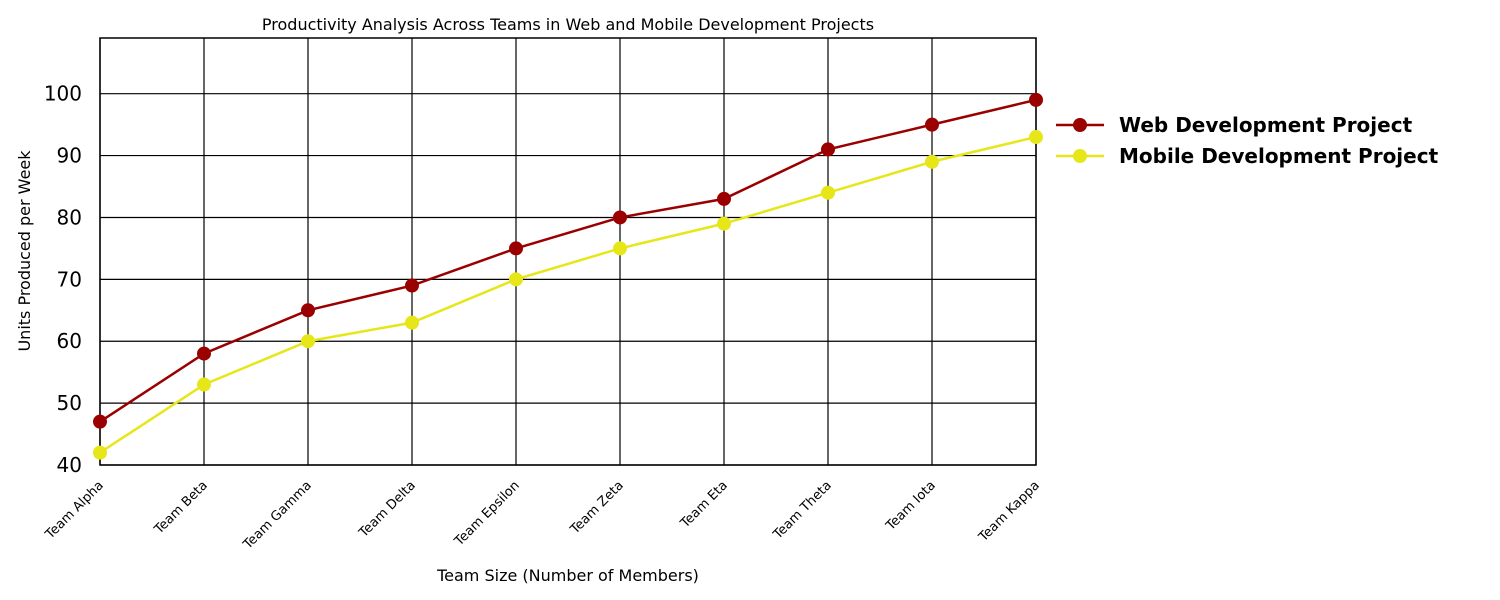 The height and width of the screenshot is (600, 1500). What do you see at coordinates (74, 510) in the screenshot?
I see `x-tick-label: Team Alpha` at bounding box center [74, 510].